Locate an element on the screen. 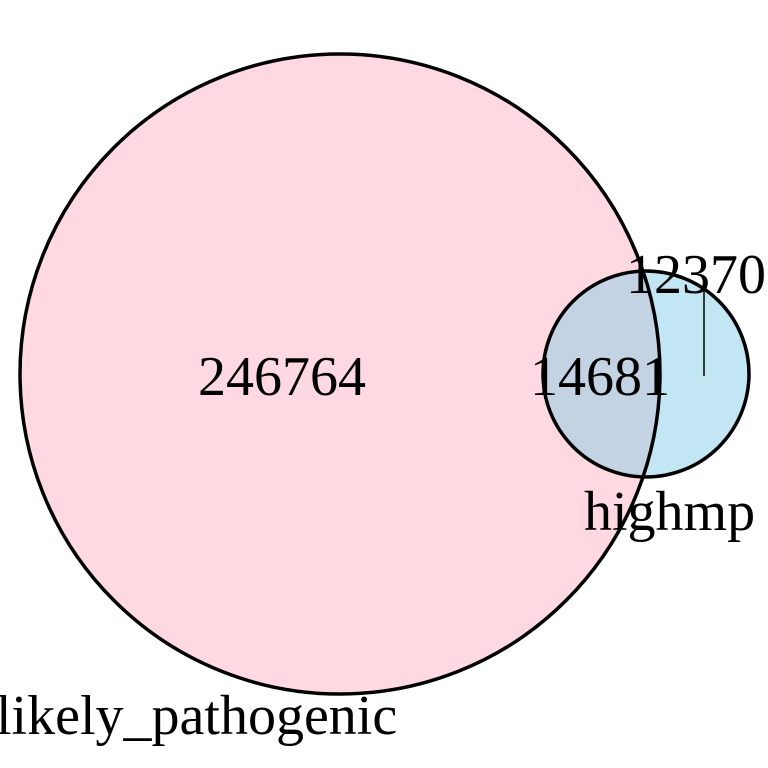 The height and width of the screenshot is (768, 768). highmp-only-count: 12370 is located at coordinates (696, 275).